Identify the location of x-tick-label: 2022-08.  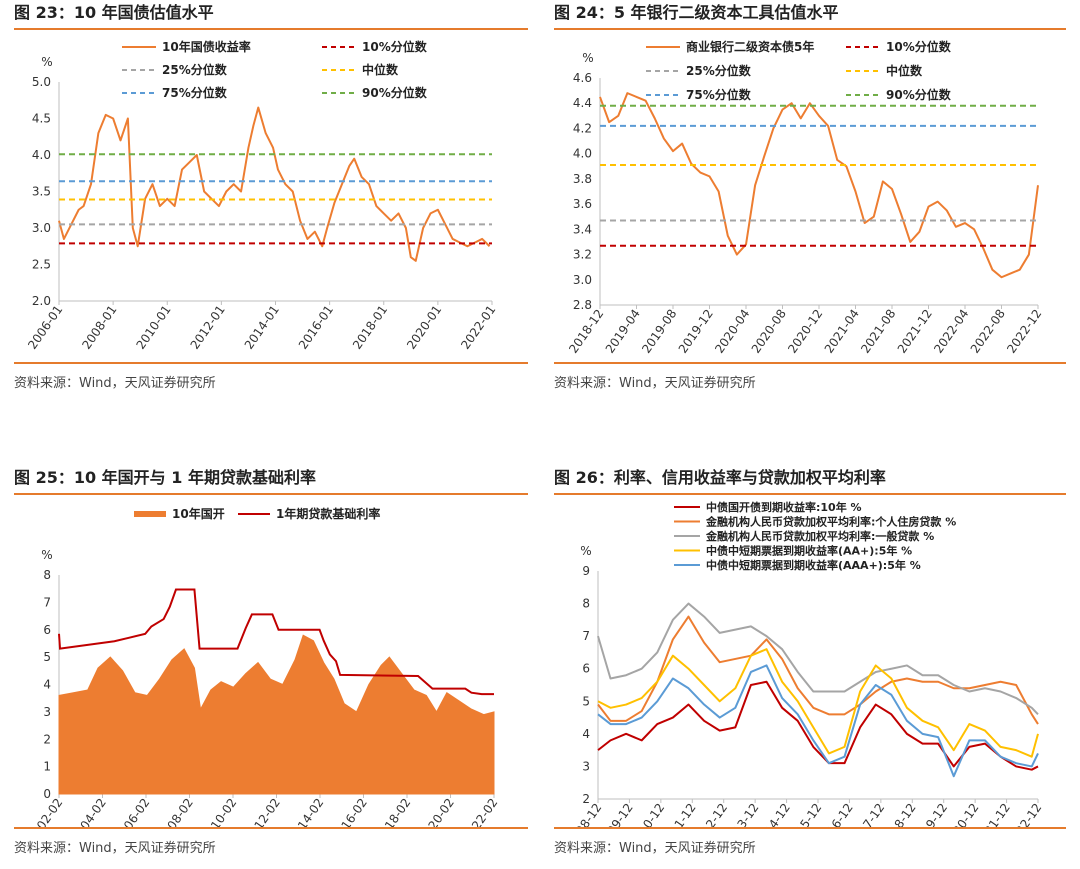
(988, 331).